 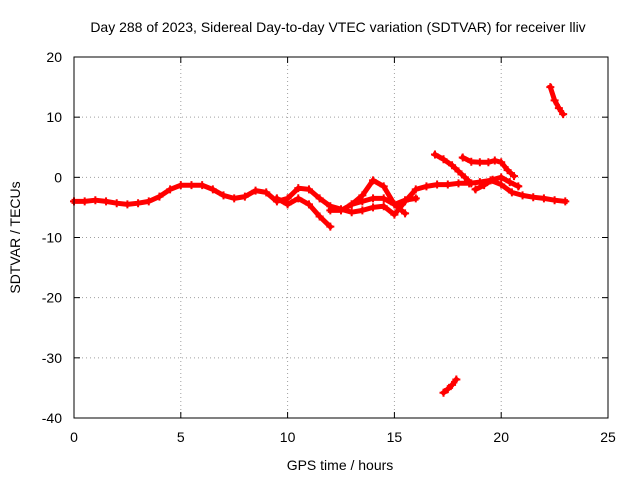 I want to click on y-tick-label: 10, so click(x=54, y=117).